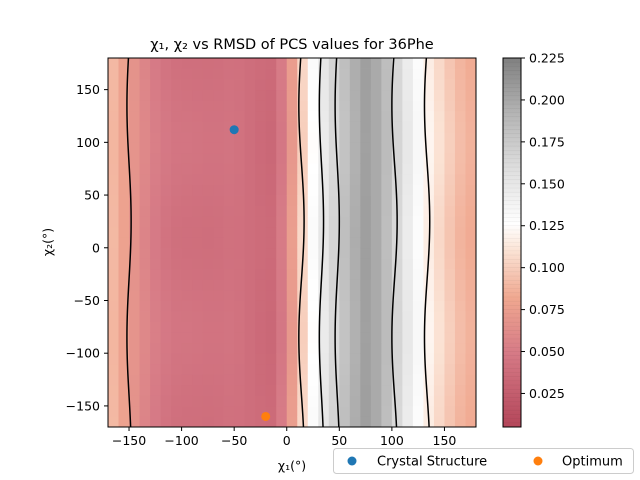 The width and height of the screenshot is (640, 480). I want to click on chart-title: χ₁, χ₂ vs RMSD of PCS values for 36Phe, so click(291, 45).